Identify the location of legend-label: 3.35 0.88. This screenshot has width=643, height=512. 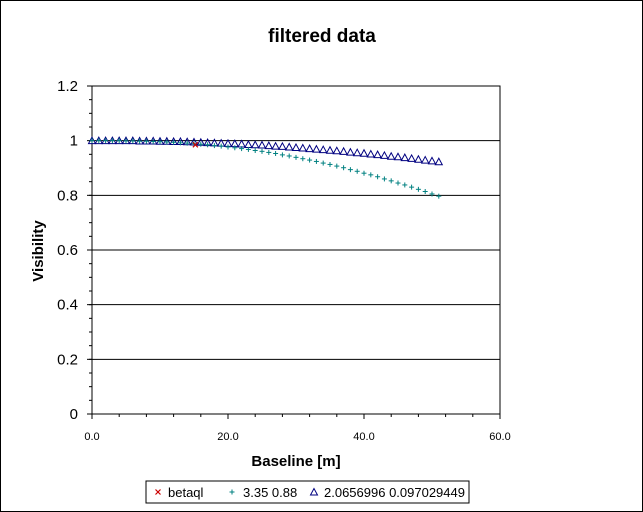
(270, 492).